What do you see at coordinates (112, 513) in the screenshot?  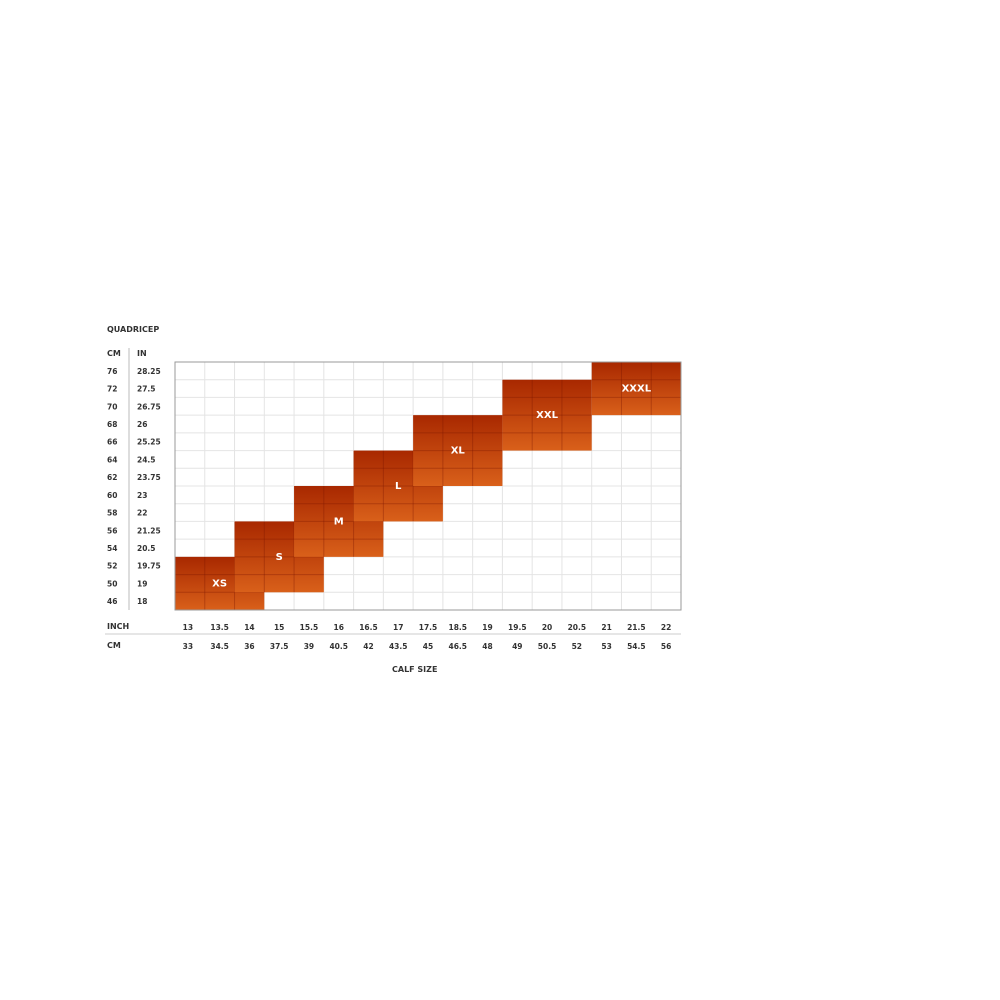 I see `y-tick-cm: 58` at bounding box center [112, 513].